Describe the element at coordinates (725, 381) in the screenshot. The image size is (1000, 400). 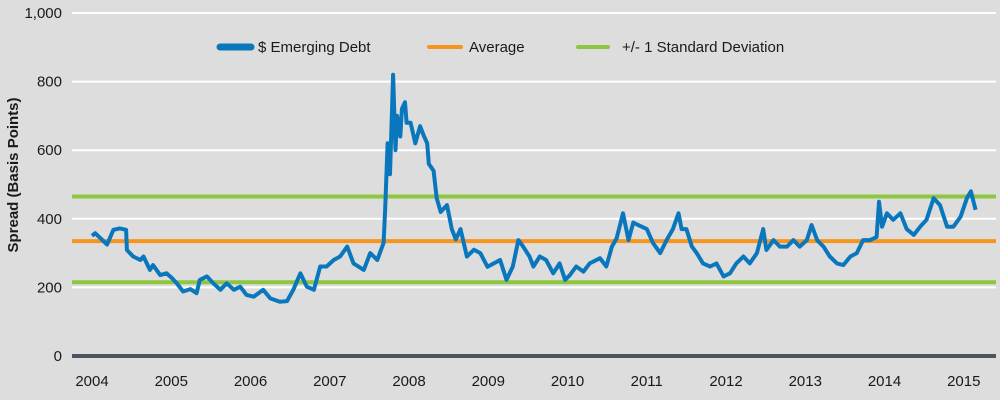
I see `x-tick-label: 2012` at that location.